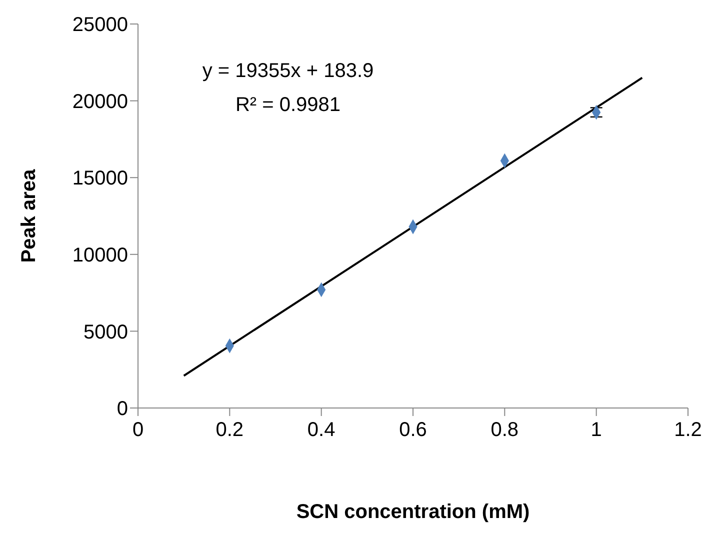 Image resolution: width=718 pixels, height=545 pixels. I want to click on x-tick-label: 0.6, so click(413, 430).